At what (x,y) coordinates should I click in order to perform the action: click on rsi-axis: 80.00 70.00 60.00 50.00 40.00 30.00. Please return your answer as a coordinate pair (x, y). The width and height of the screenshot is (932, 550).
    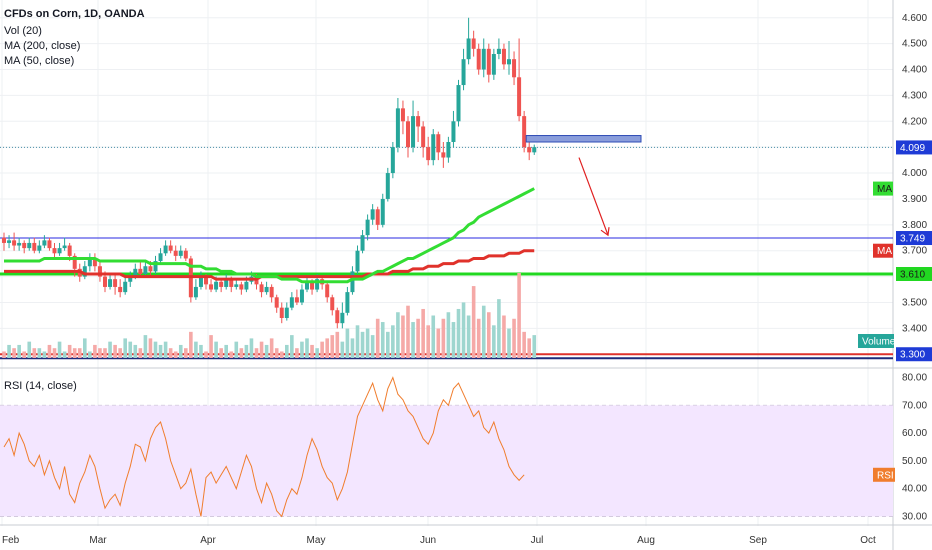
    Looking at the image, I should click on (914, 448).